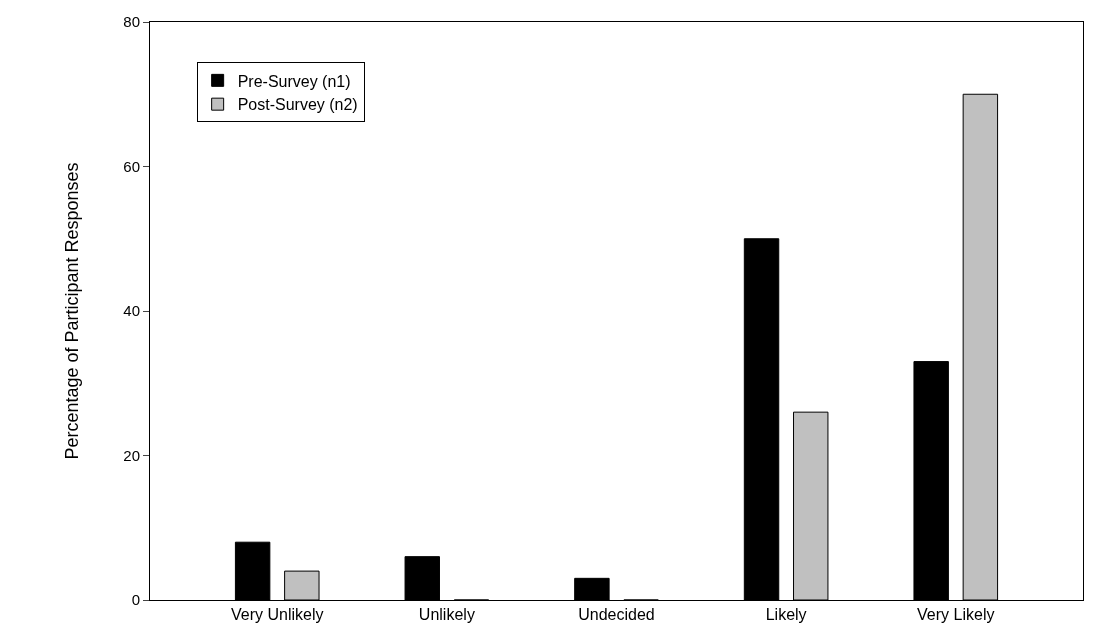 This screenshot has width=1104, height=642. Describe the element at coordinates (786, 615) in the screenshot. I see `x-tick-label: Likely` at that location.